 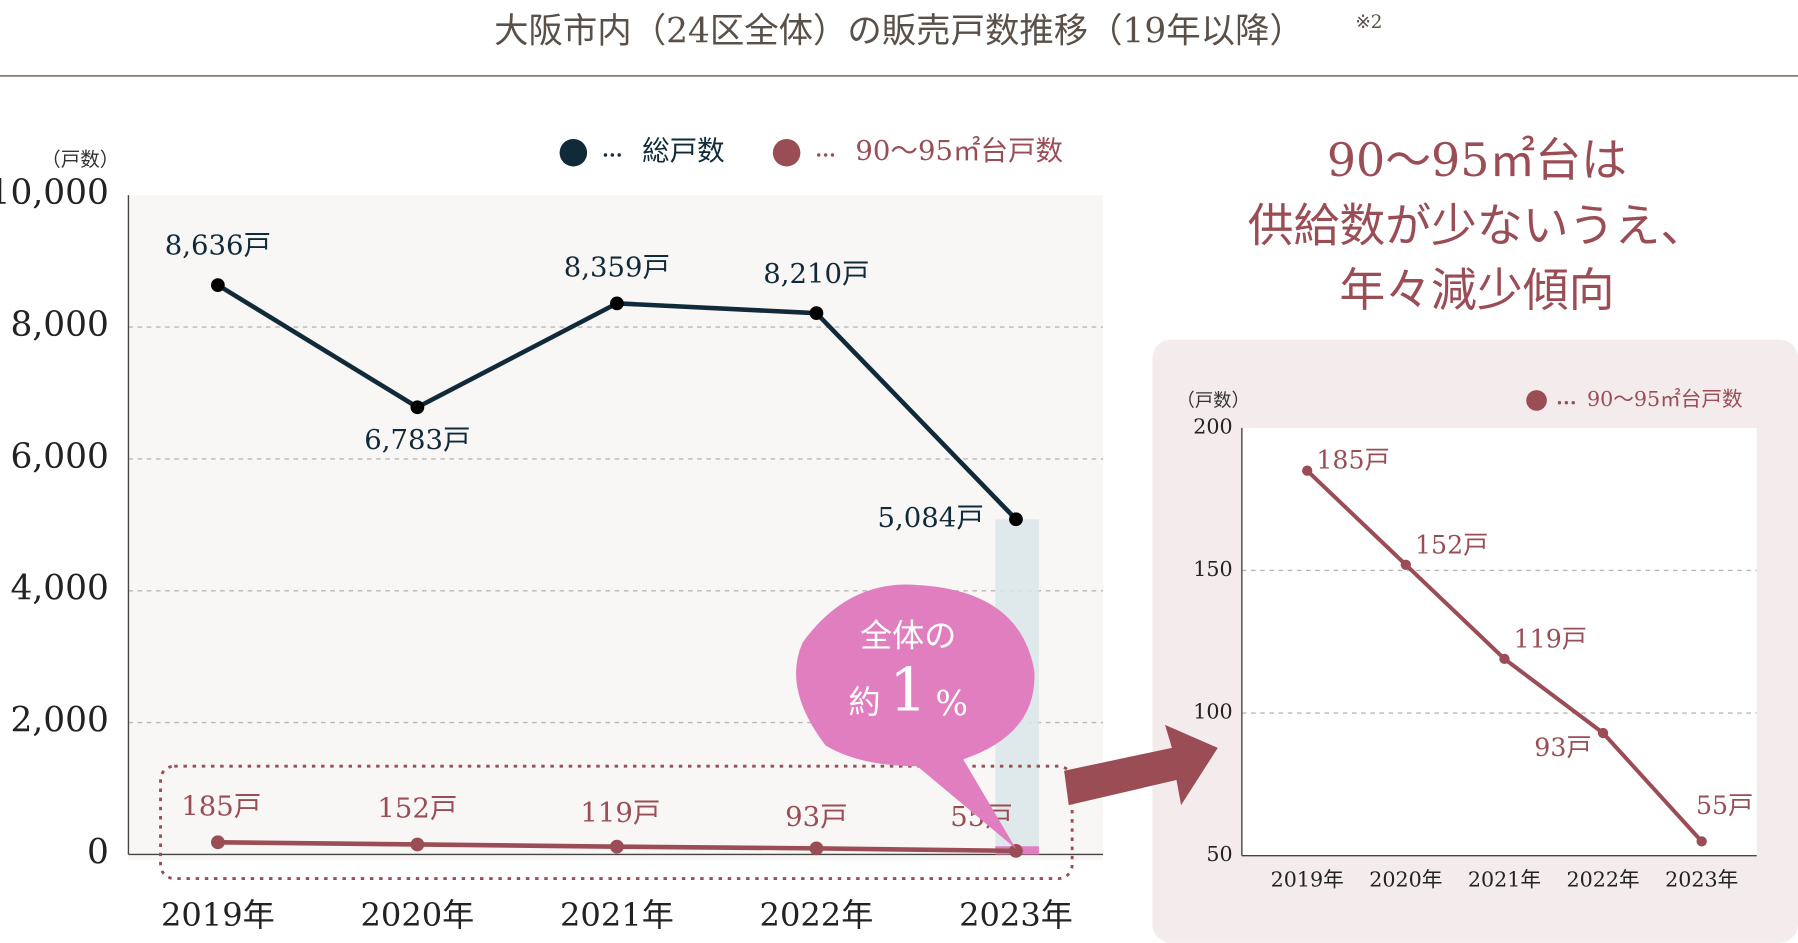 What do you see at coordinates (683, 151) in the screenshot?
I see `legend-label: 総戸数` at bounding box center [683, 151].